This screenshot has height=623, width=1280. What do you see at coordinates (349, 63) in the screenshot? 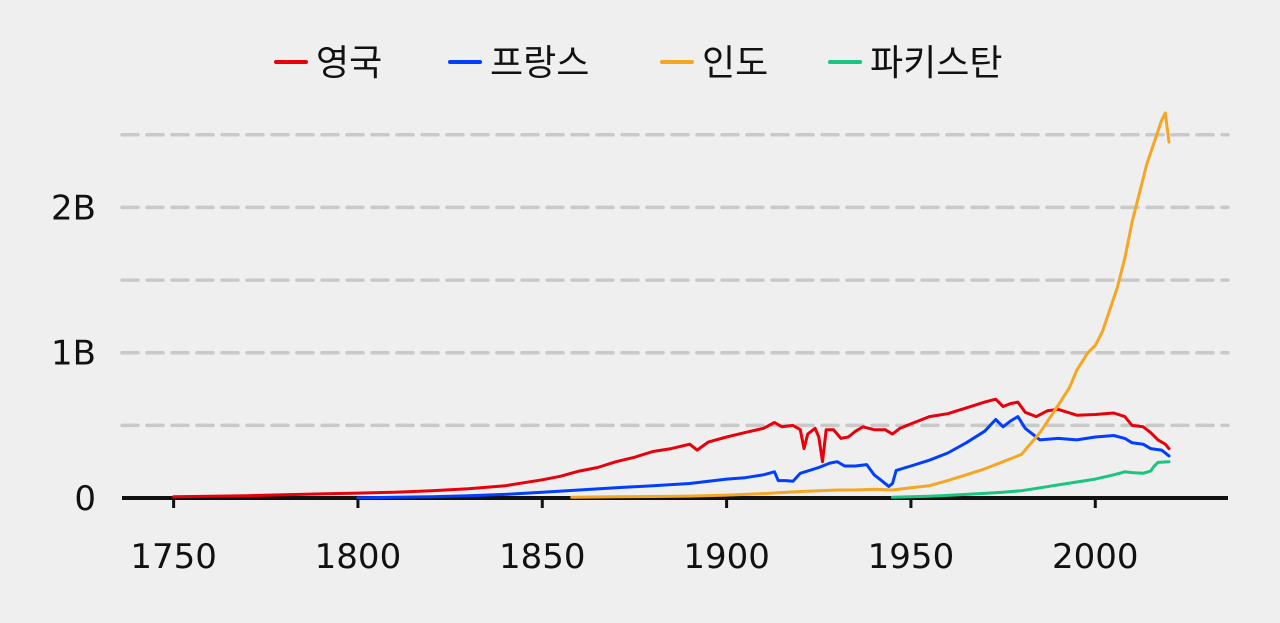
I see `legend-label-0: 영국` at bounding box center [349, 63].